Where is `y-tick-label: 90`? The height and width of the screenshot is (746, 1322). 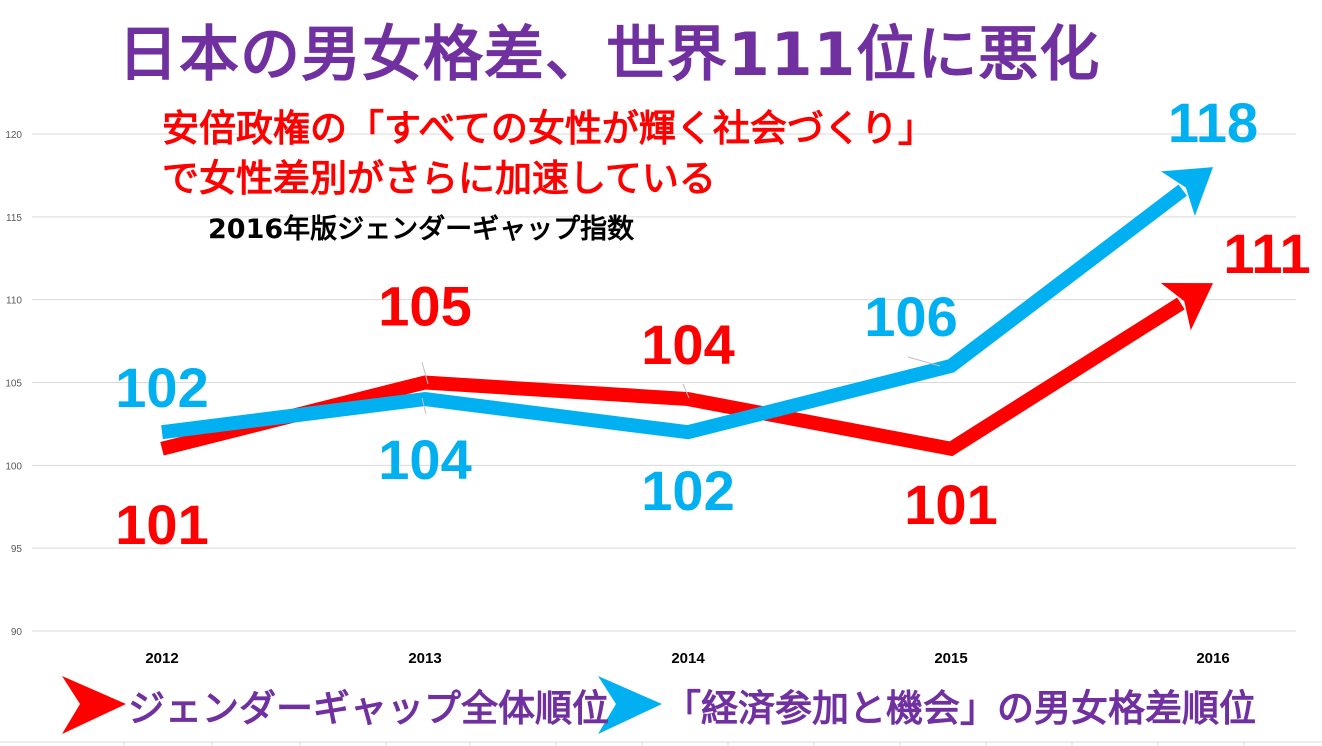 y-tick-label: 90 is located at coordinates (17, 632).